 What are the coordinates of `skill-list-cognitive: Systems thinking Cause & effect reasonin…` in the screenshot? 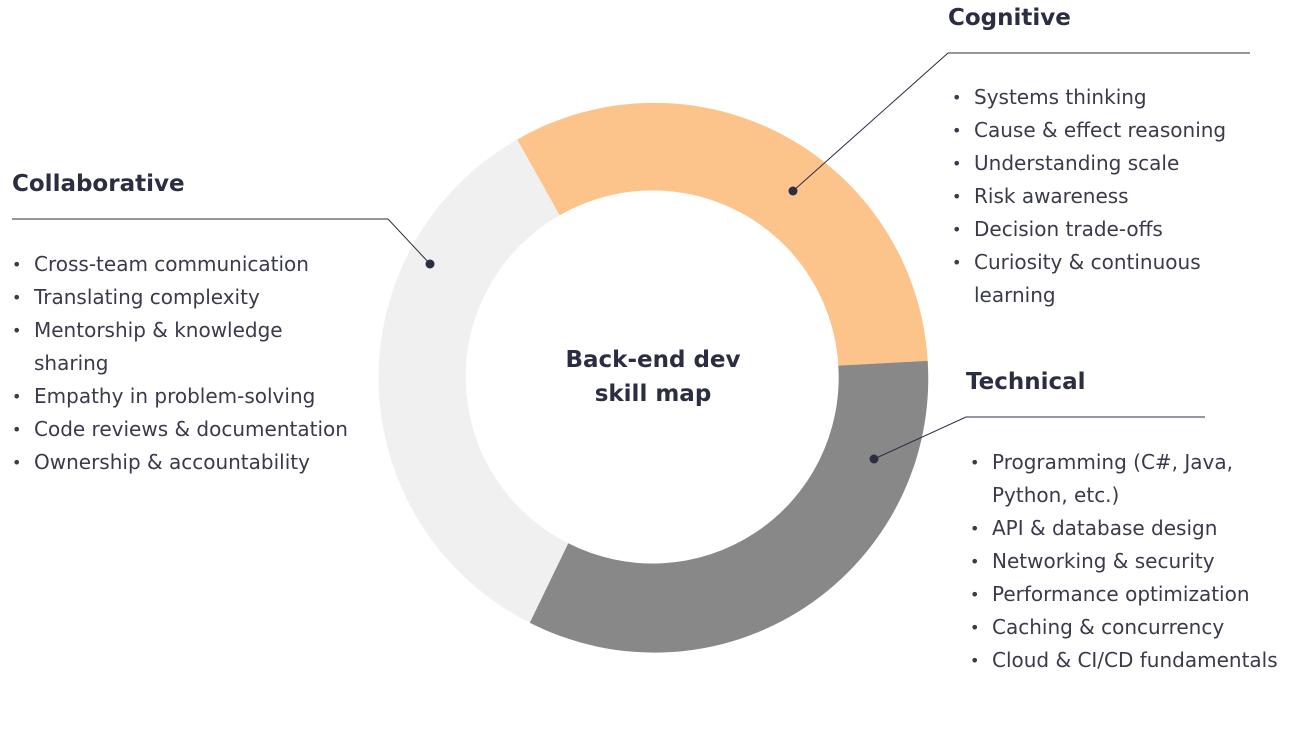 It's located at (1102, 196).